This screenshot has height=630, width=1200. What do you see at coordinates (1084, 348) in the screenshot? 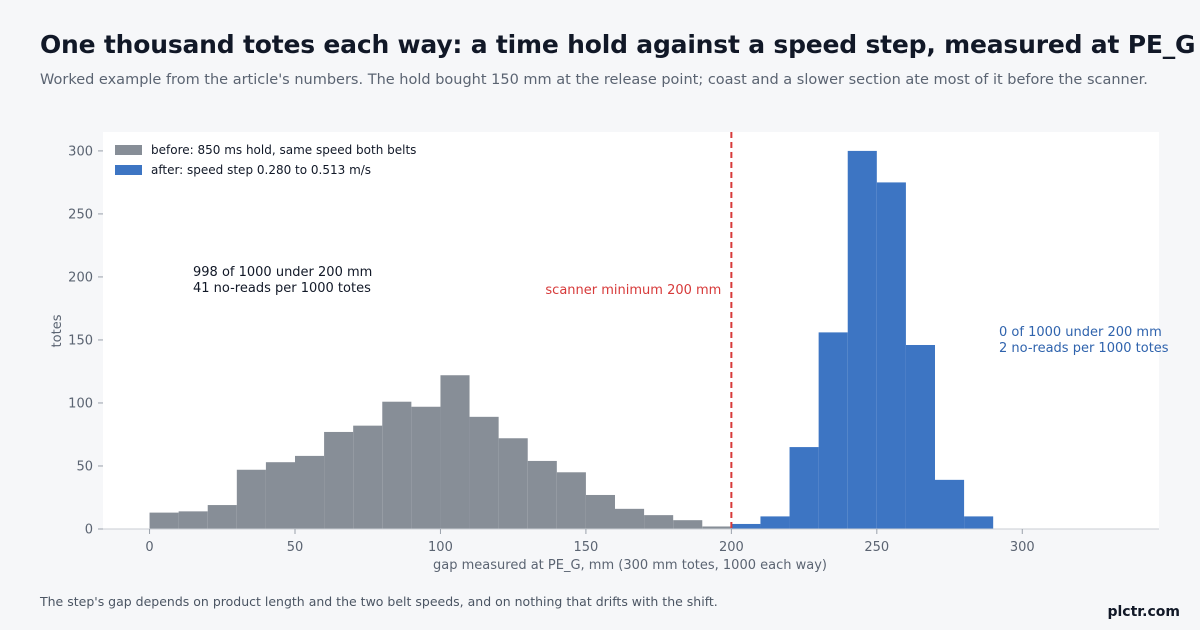
I see `after-annotation-line2: 2 no-reads per 1000 totes` at bounding box center [1084, 348].